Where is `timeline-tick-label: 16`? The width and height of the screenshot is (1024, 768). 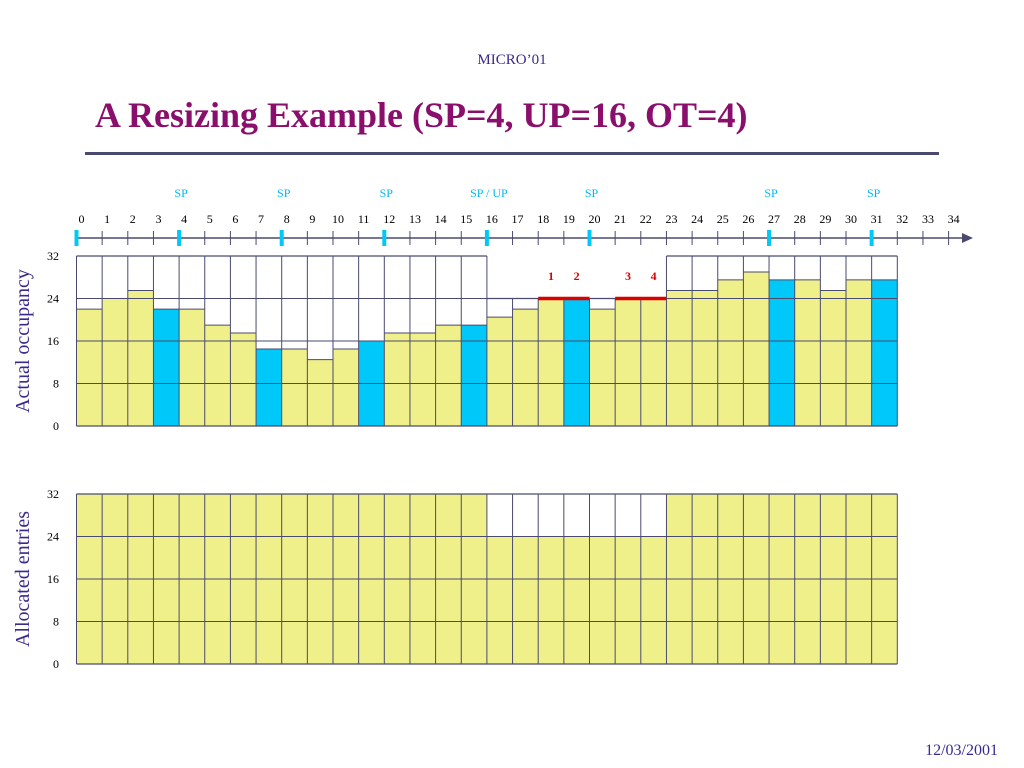
timeline-tick-label: 16 is located at coordinates (492, 219).